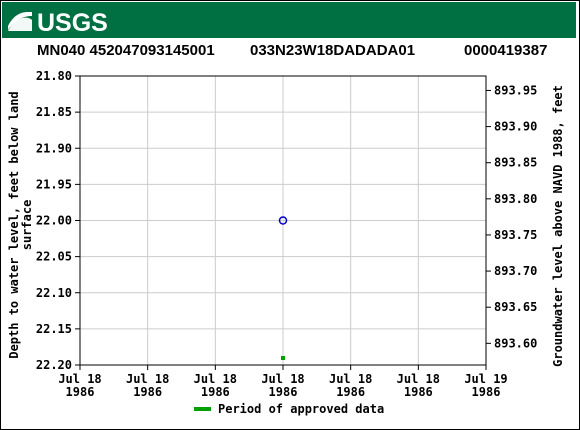 The image size is (580, 430). What do you see at coordinates (72, 22) in the screenshot?
I see `usgs-logo-text: USGS` at bounding box center [72, 22].